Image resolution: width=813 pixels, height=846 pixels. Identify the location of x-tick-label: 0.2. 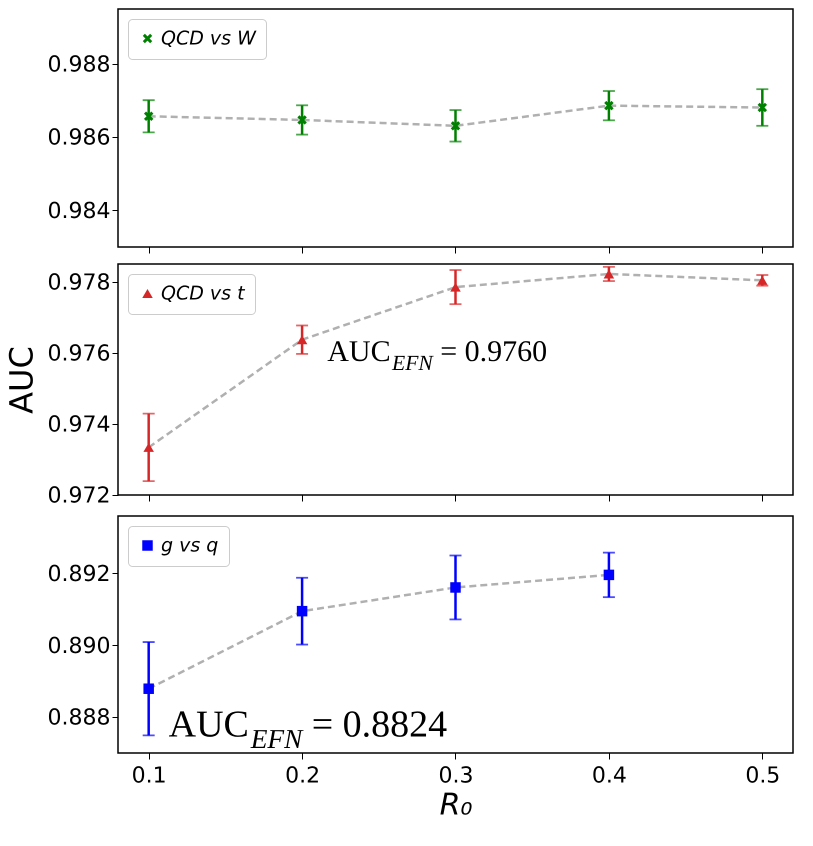
(302, 776).